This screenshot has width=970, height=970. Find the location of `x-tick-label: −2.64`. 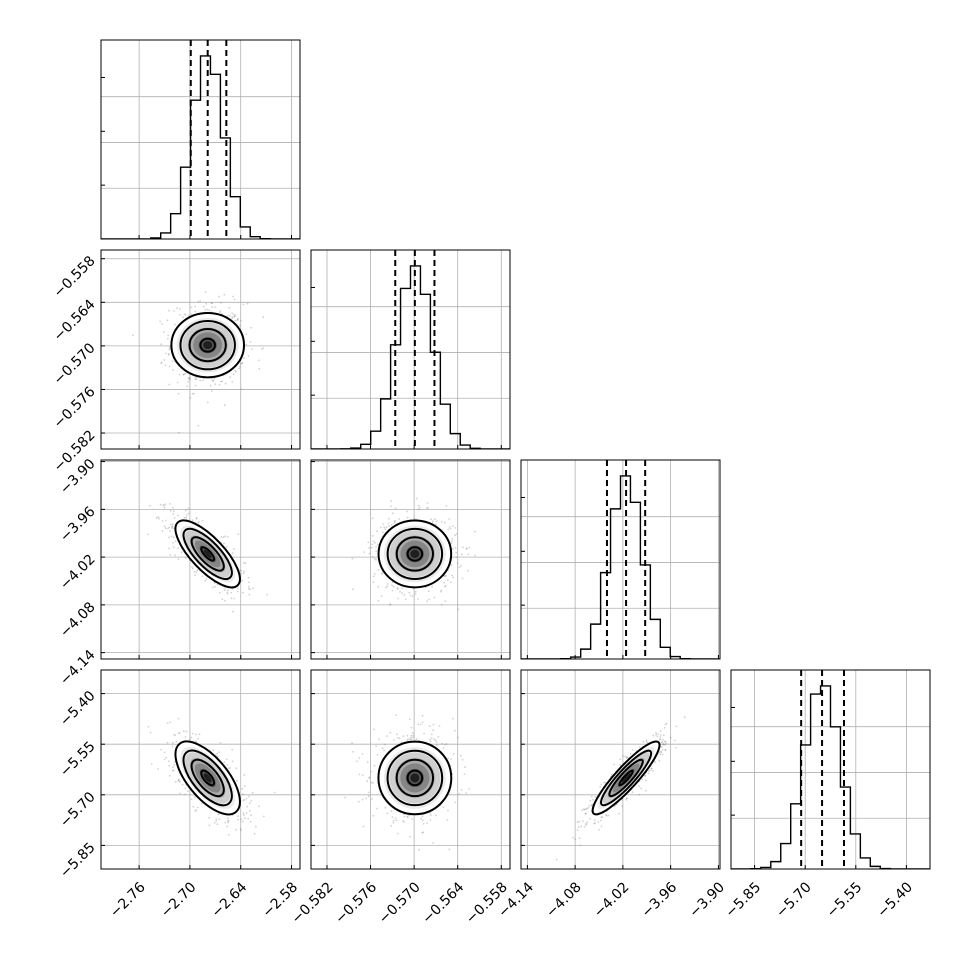

x-tick-label: −2.64 is located at coordinates (230, 900).